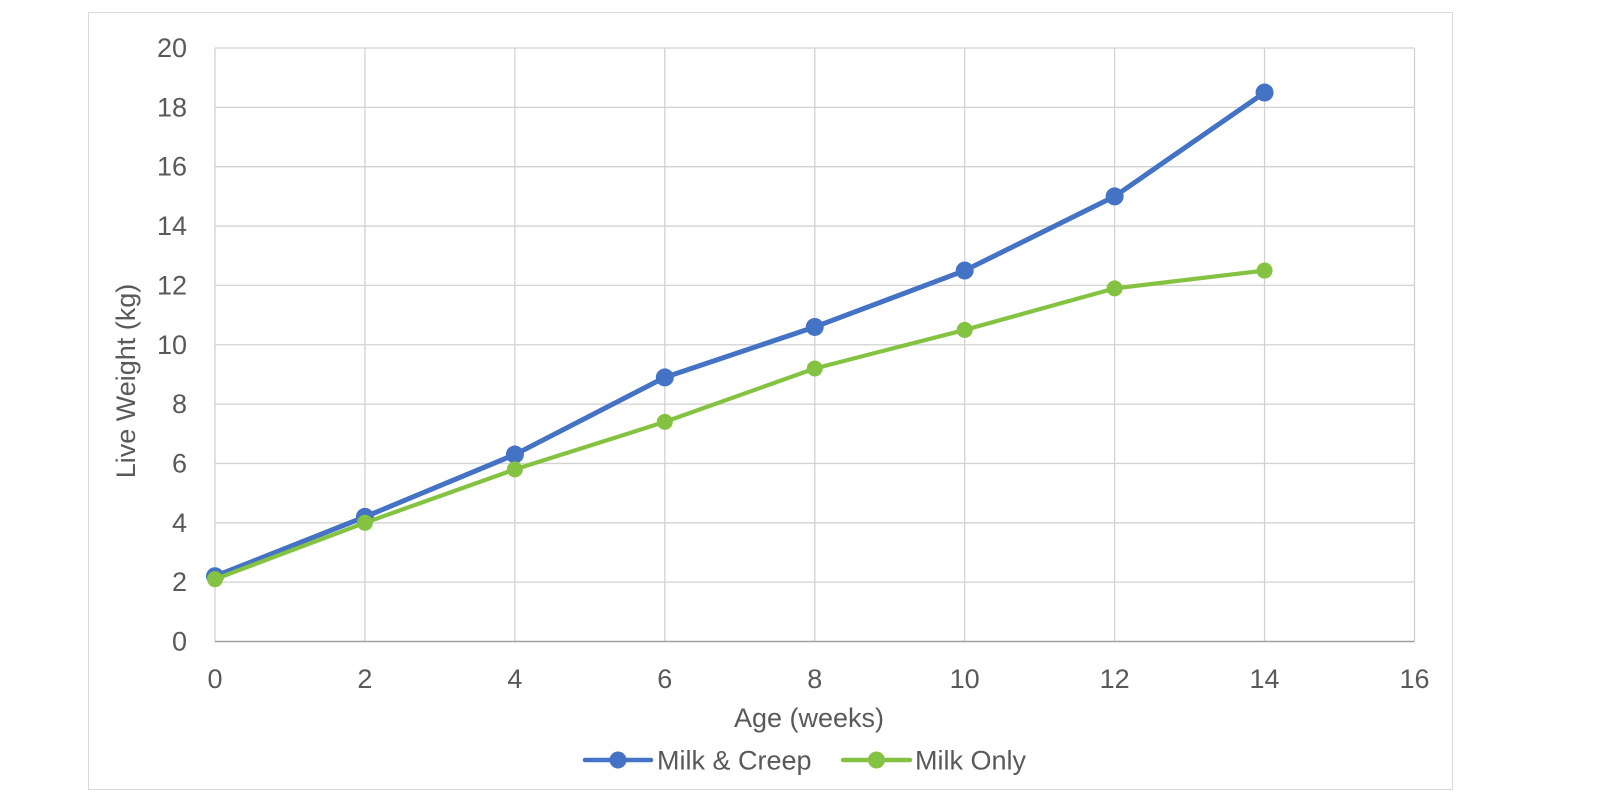 The width and height of the screenshot is (1600, 800). What do you see at coordinates (809, 718) in the screenshot?
I see `svg-text: Age (weeks)` at bounding box center [809, 718].